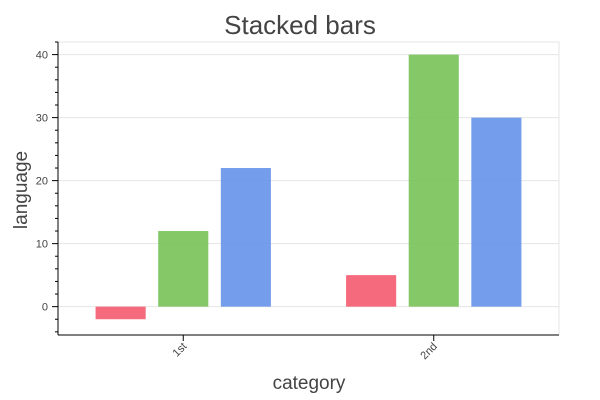  Describe the element at coordinates (42, 56) in the screenshot. I see `y-tick-label: 40` at that location.